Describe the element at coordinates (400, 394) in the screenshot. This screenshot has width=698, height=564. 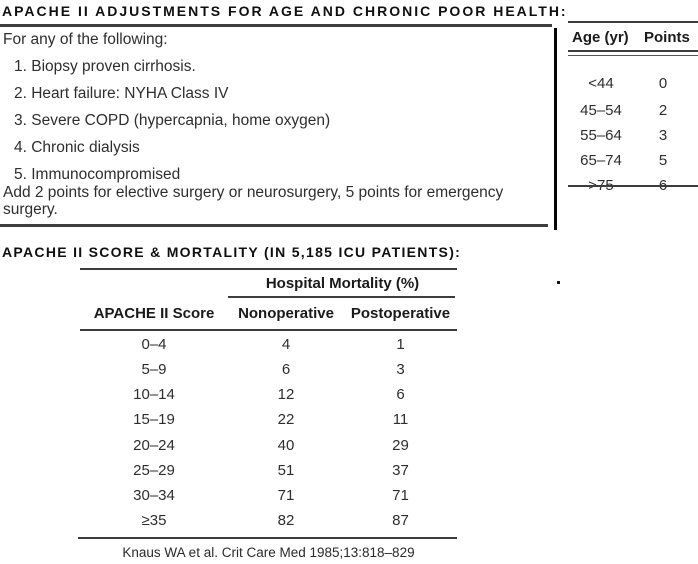
I see `postoperative-cell: 6` at that location.